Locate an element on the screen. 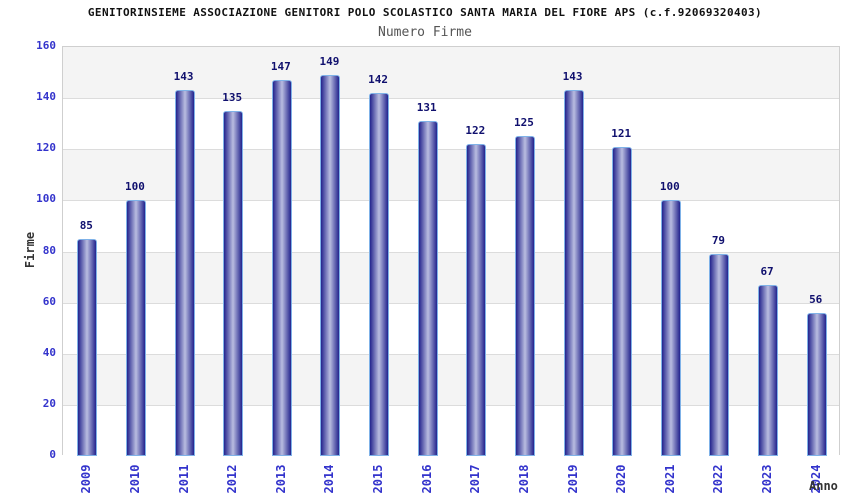 This screenshot has height=500, width=850. bar-2021 is located at coordinates (670, 328).